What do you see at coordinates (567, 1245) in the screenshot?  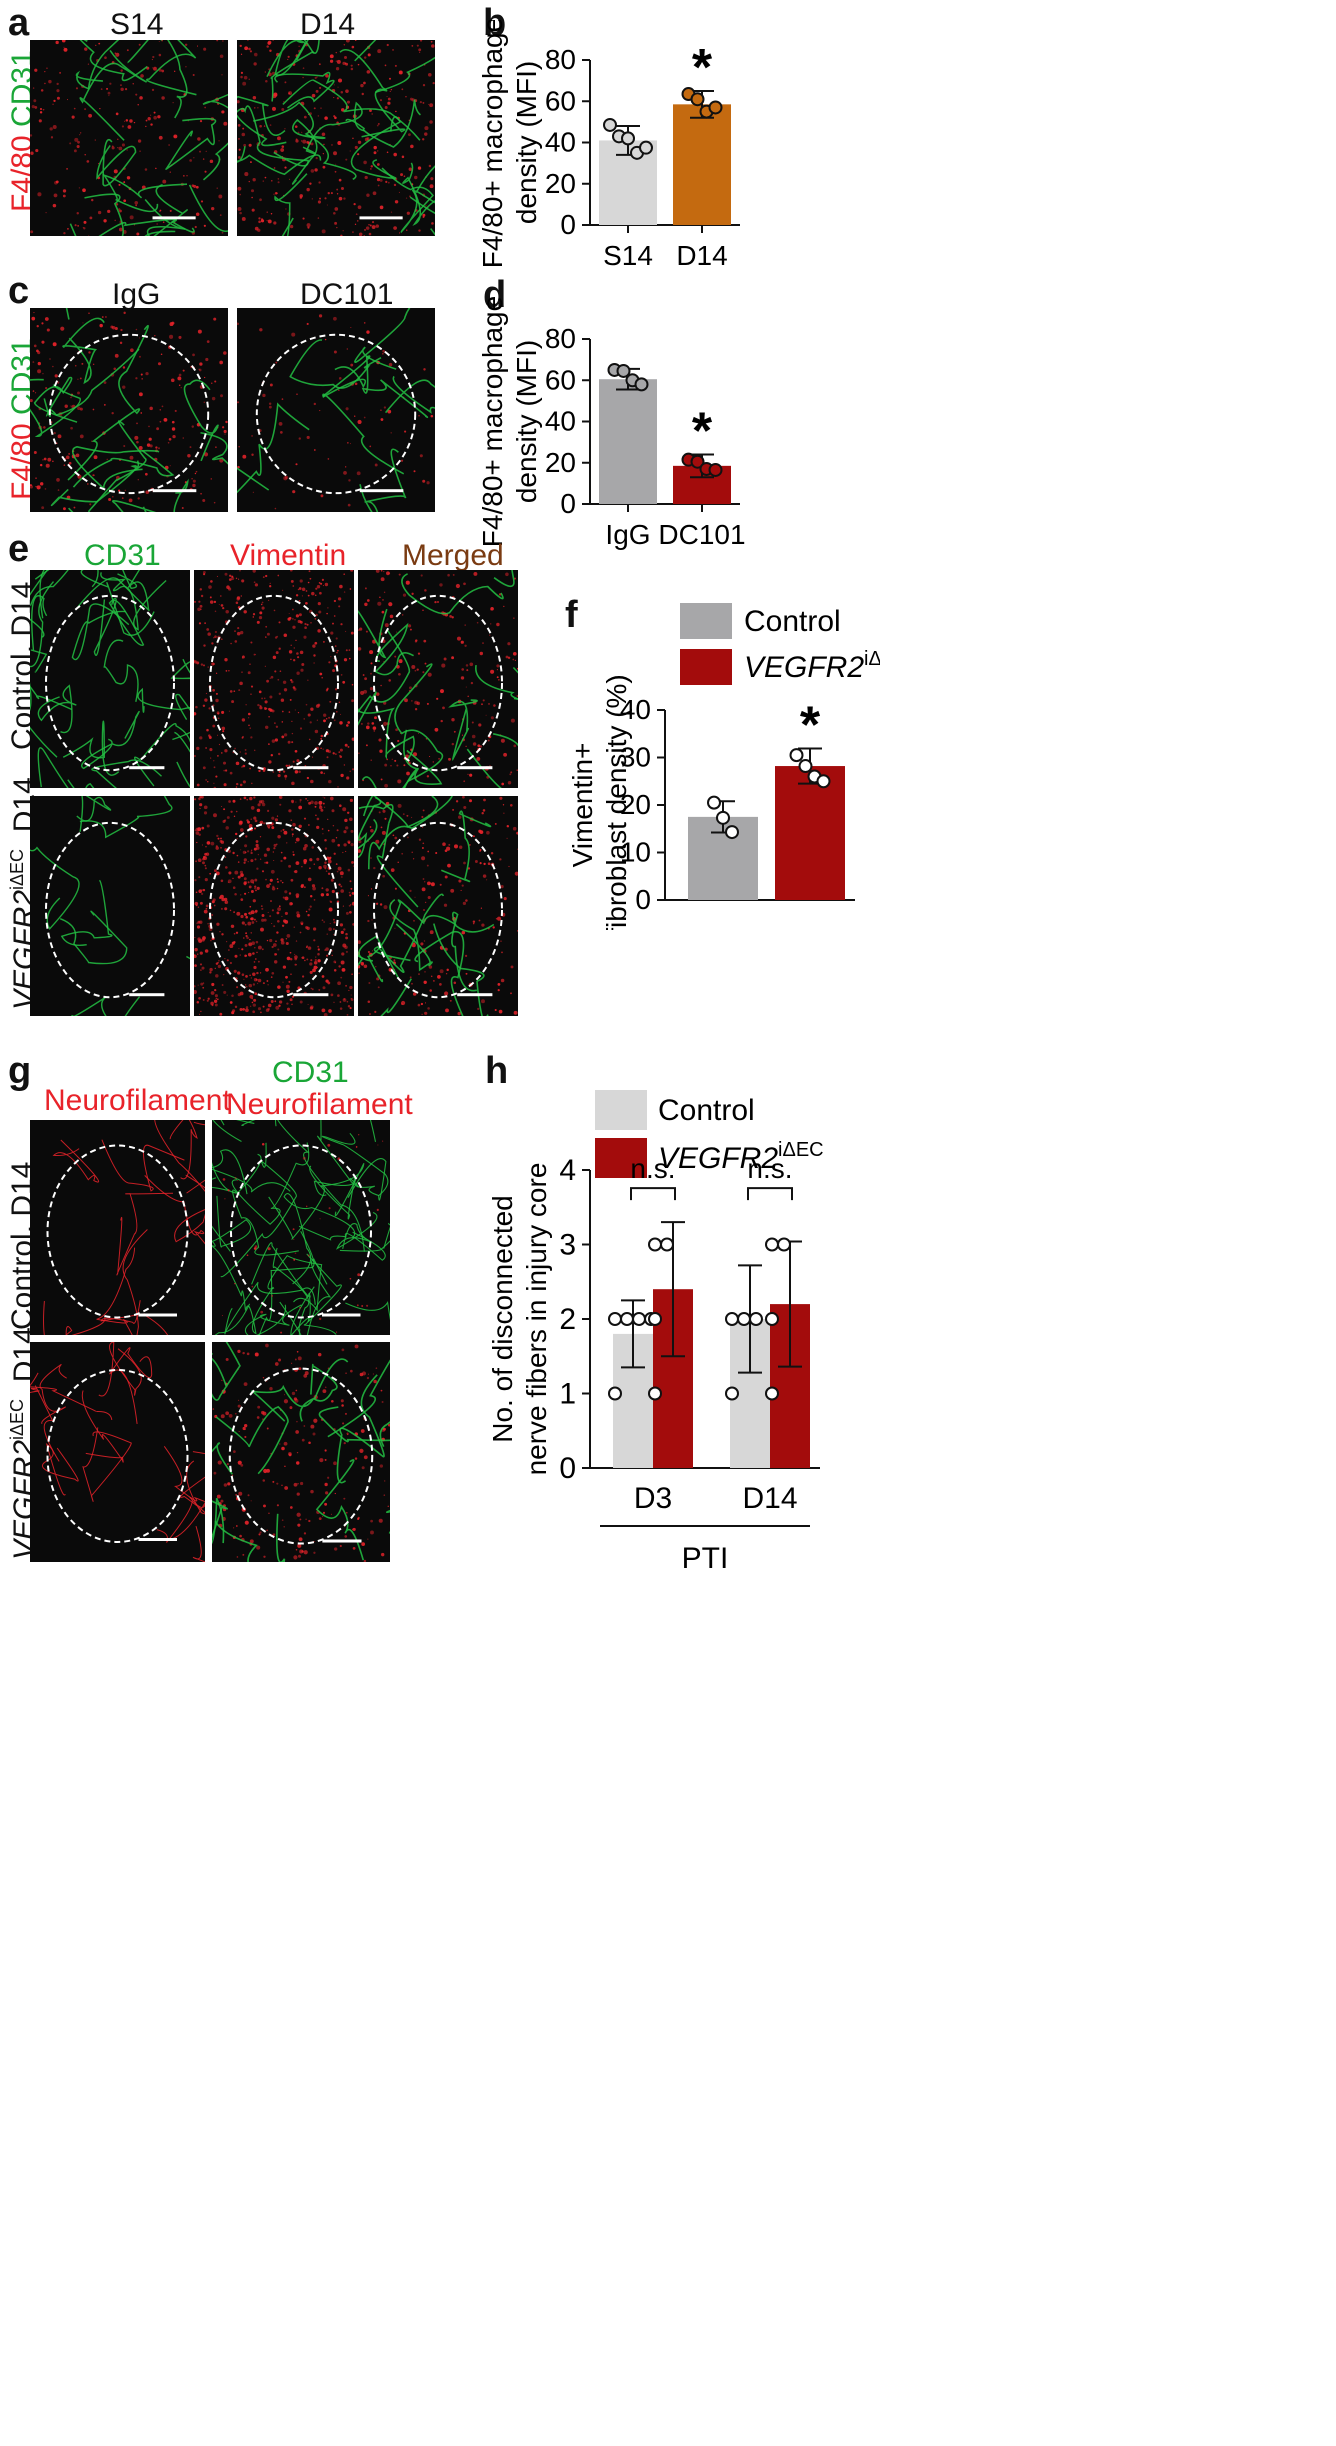 I see `y-tick-label: 3` at bounding box center [567, 1245].